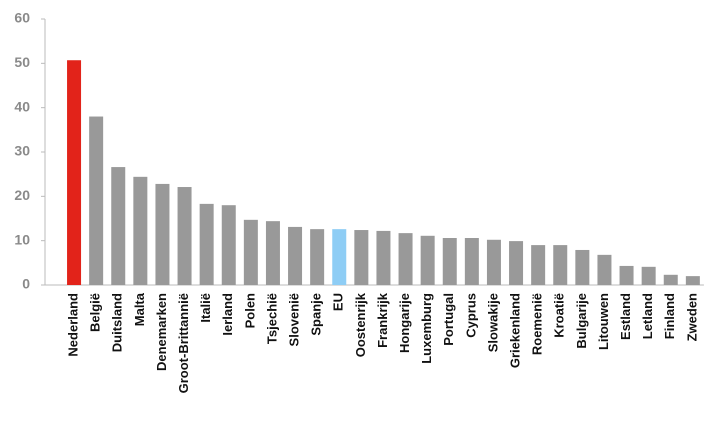  Describe the element at coordinates (360, 324) in the screenshot. I see `x-tick-label: Oostenrijk` at that location.